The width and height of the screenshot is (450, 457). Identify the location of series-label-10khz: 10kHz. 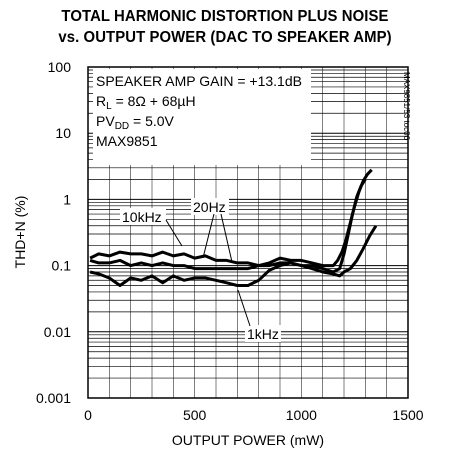
(142, 217).